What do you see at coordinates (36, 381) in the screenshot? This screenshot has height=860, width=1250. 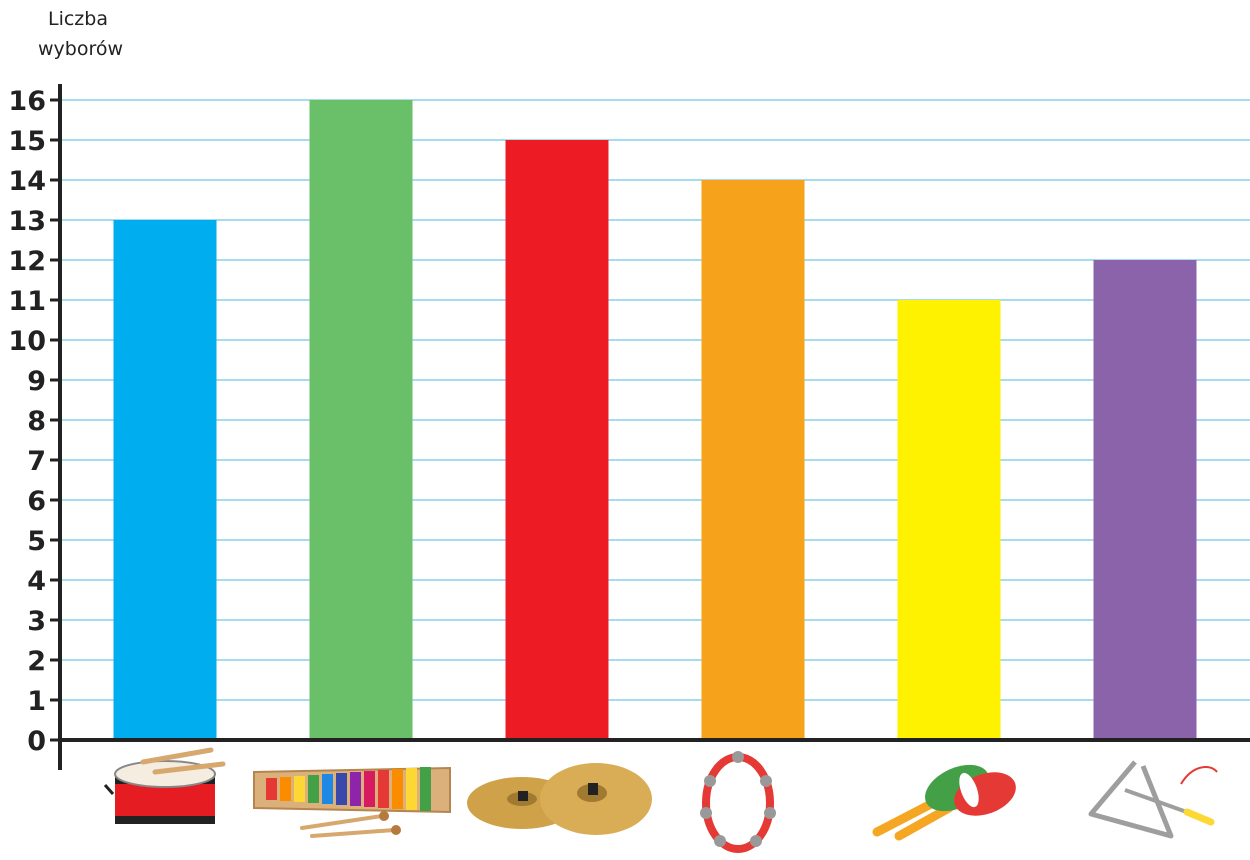 I see `y-tick-label: 9` at bounding box center [36, 381].